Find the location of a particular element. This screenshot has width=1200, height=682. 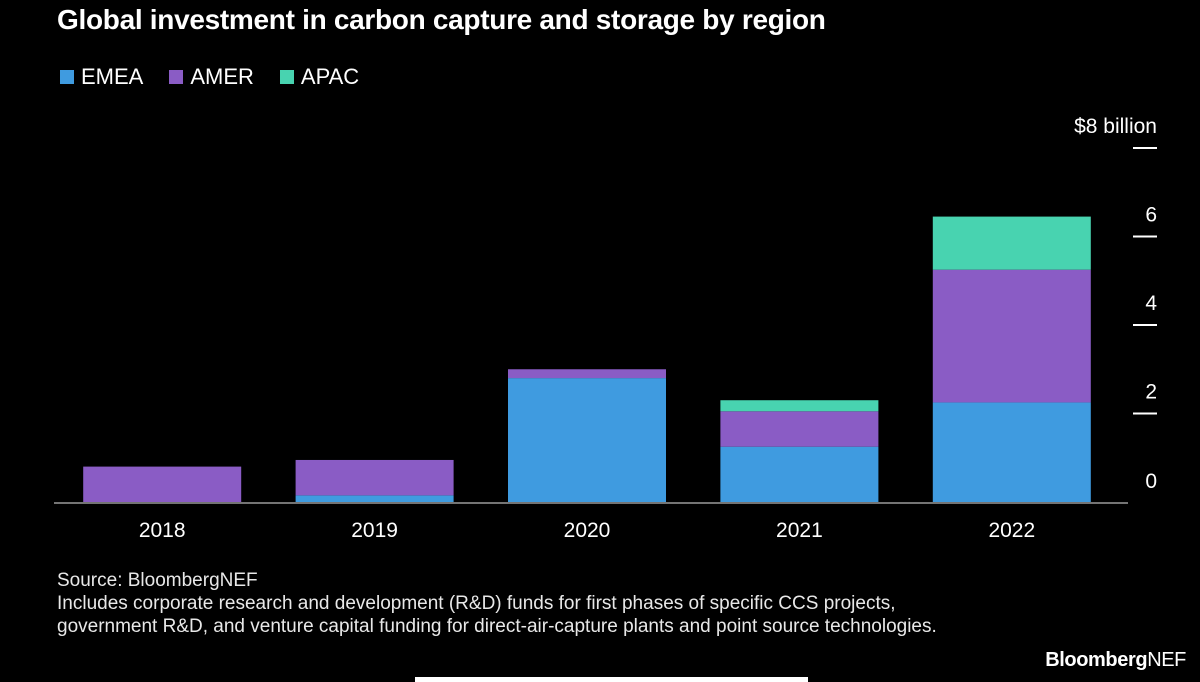

x-tick-label-2019: 2019 is located at coordinates (374, 530).